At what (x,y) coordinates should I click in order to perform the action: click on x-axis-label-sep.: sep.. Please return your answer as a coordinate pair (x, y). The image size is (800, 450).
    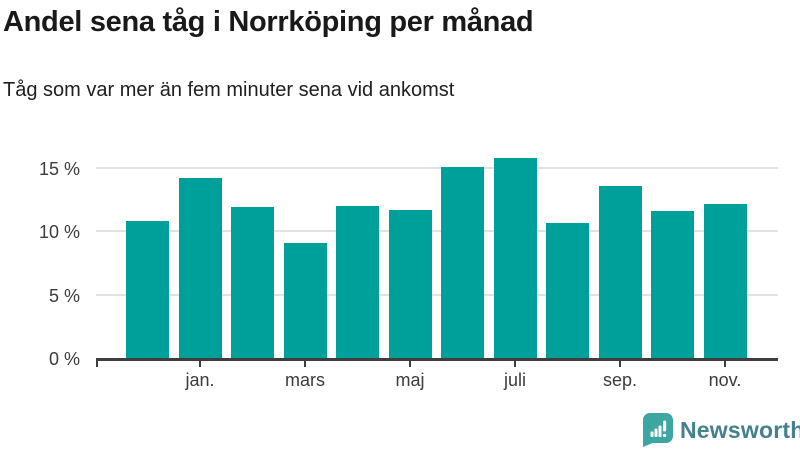
    Looking at the image, I should click on (620, 380).